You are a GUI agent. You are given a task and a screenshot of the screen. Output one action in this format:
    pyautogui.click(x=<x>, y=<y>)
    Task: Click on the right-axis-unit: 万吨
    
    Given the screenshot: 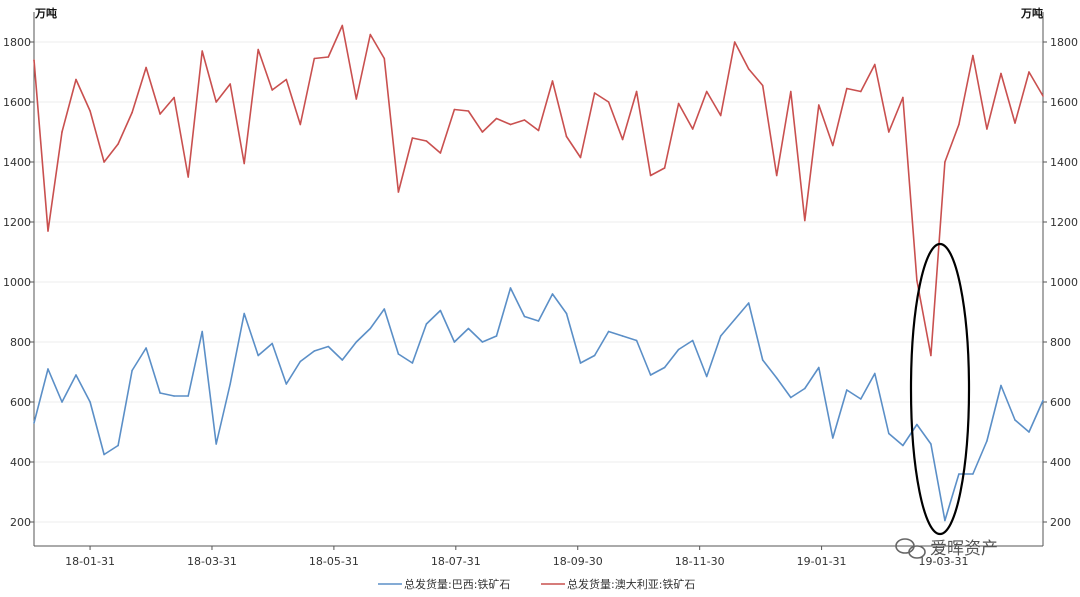 What is the action you would take?
    pyautogui.click(x=1031, y=13)
    